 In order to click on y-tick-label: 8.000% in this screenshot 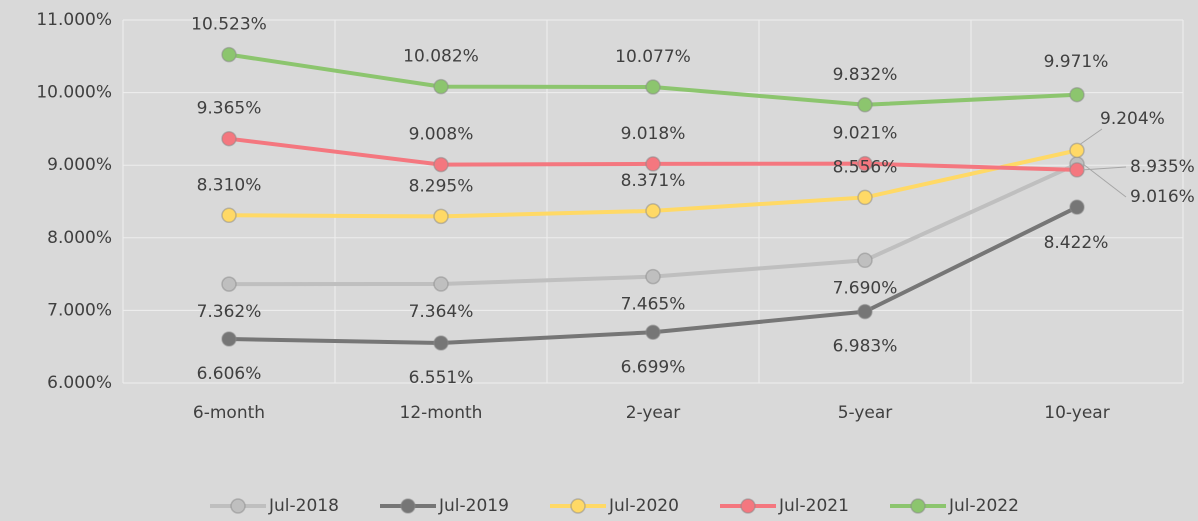, I will do `click(79, 238)`.